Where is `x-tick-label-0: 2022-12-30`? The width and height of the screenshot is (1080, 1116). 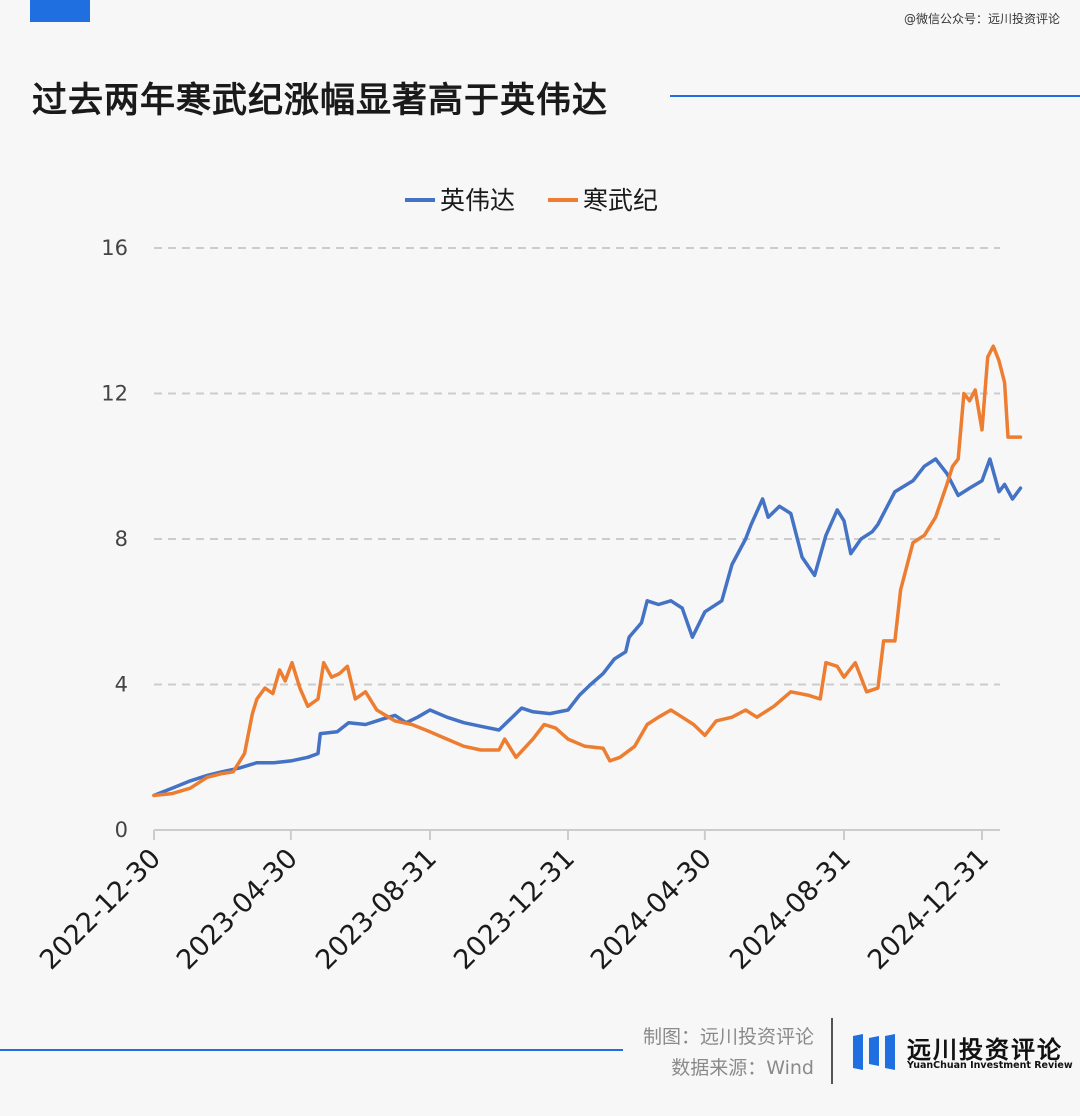
x-tick-label-0: 2022-12-30 is located at coordinates (100, 909).